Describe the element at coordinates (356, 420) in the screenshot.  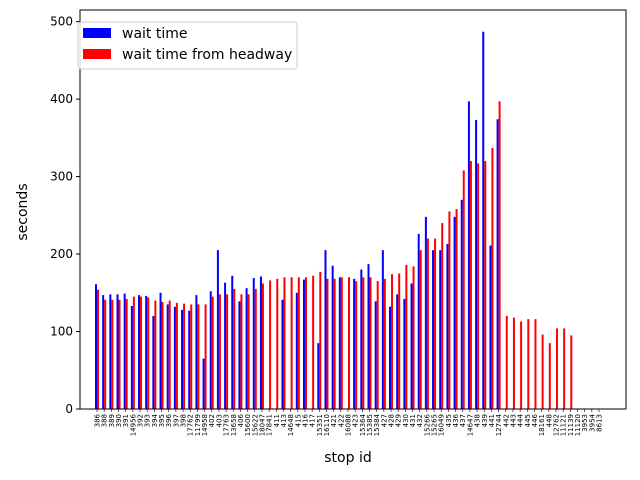
I see `x-tick-label: 423` at that location.